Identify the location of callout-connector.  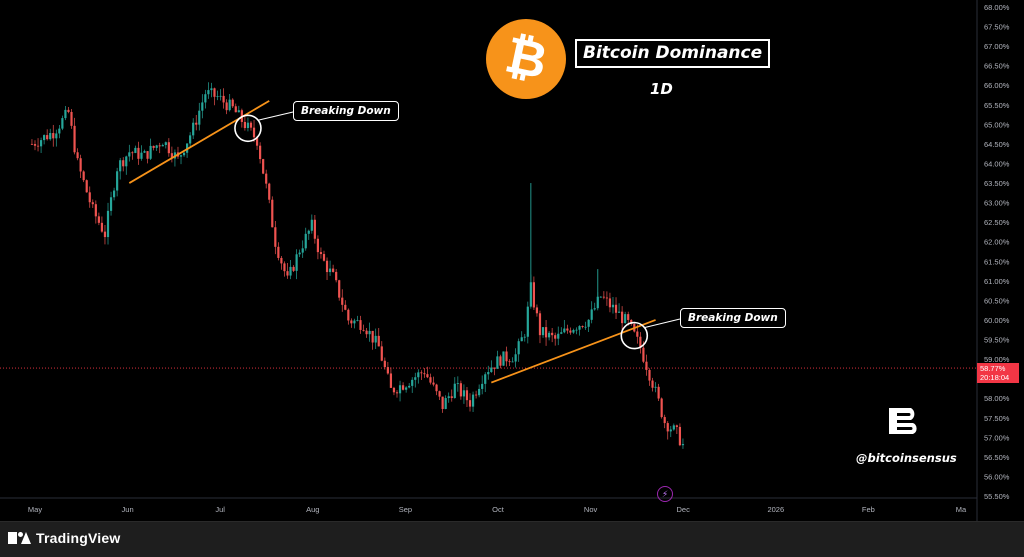
(662, 323).